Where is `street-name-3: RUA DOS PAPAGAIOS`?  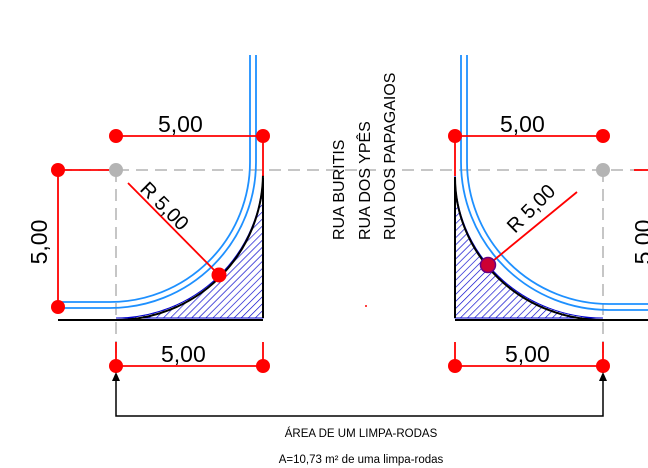
street-name-3: RUA DOS PAPAGAIOS is located at coordinates (390, 156).